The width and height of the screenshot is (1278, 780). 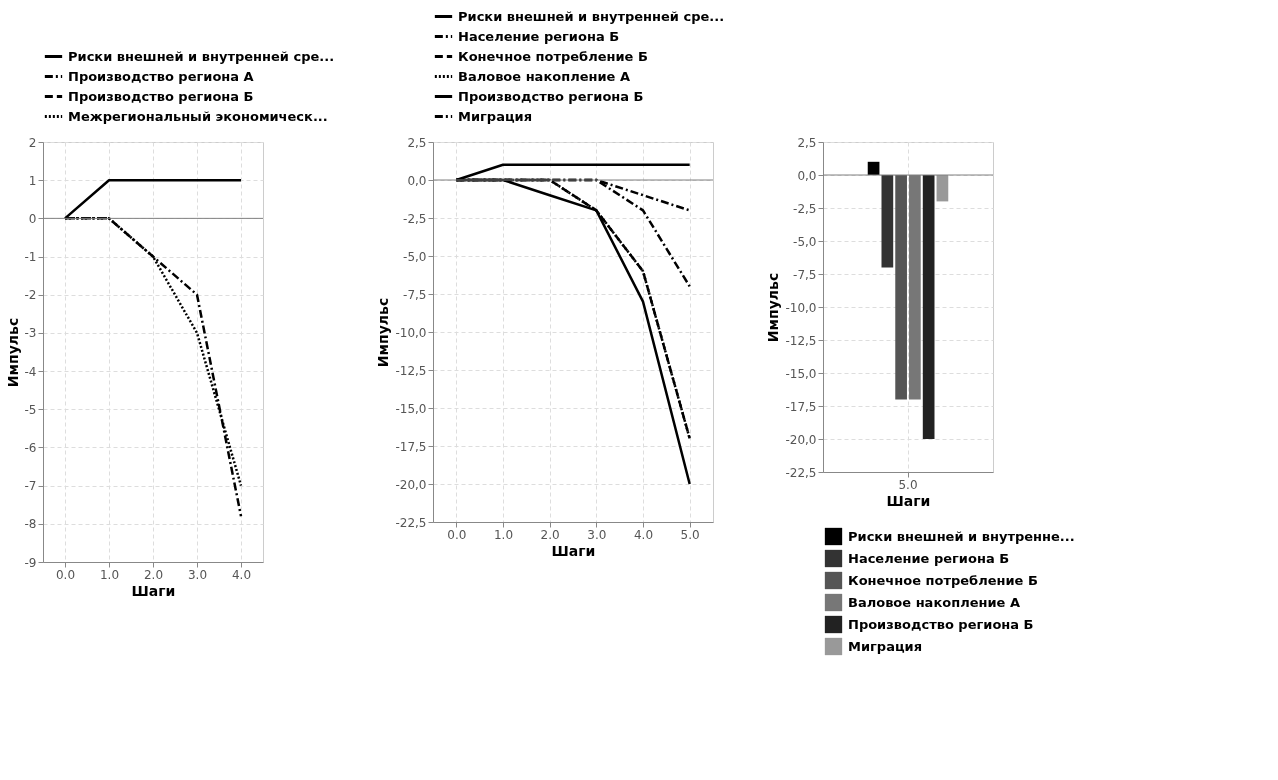 I want to click on y-tick-label: 0, so click(x=32, y=218).